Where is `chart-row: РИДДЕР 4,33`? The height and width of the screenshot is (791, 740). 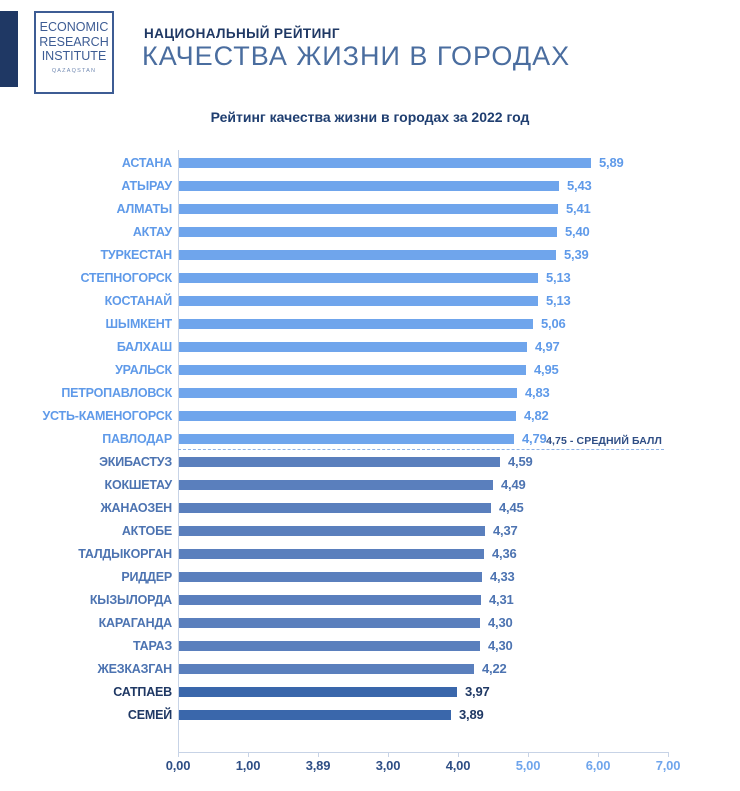 chart-row: РИДДЕР 4,33 is located at coordinates (370, 576).